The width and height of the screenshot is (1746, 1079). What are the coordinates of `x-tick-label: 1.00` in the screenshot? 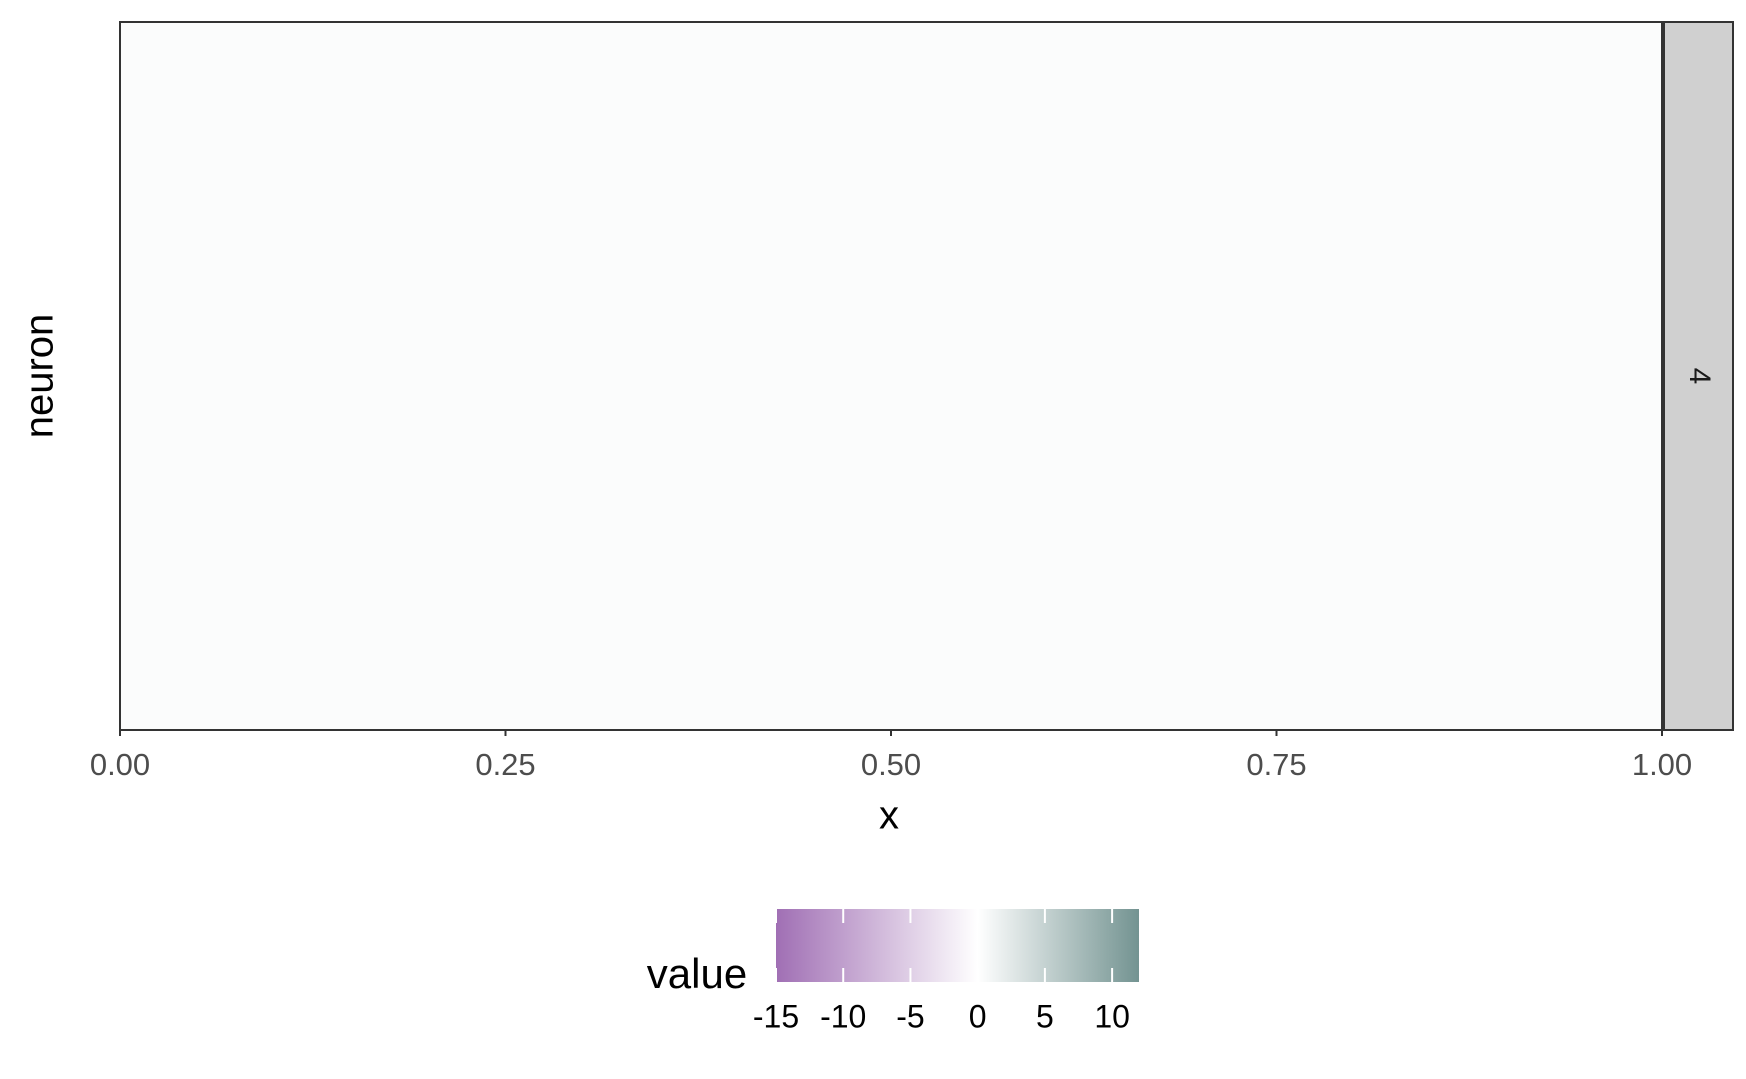 It's located at (1662, 764).